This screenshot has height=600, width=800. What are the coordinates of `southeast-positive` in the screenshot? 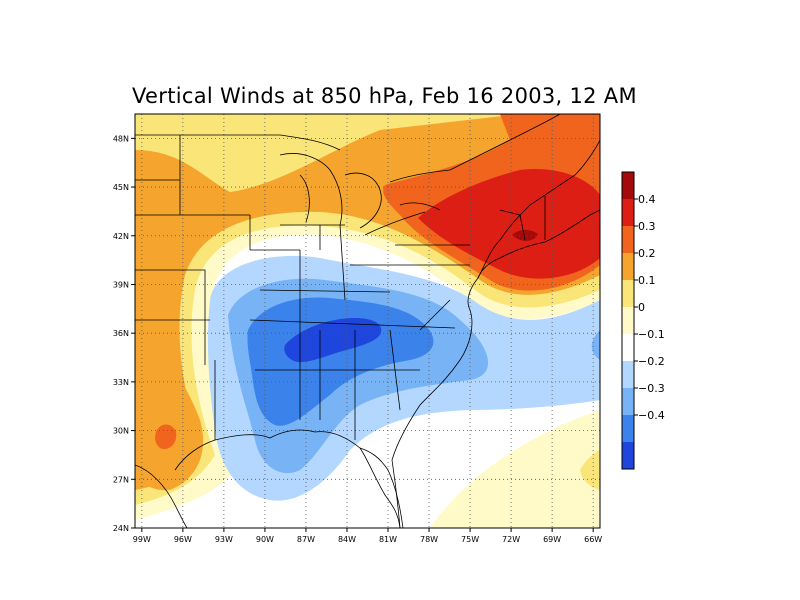 It's located at (515, 469).